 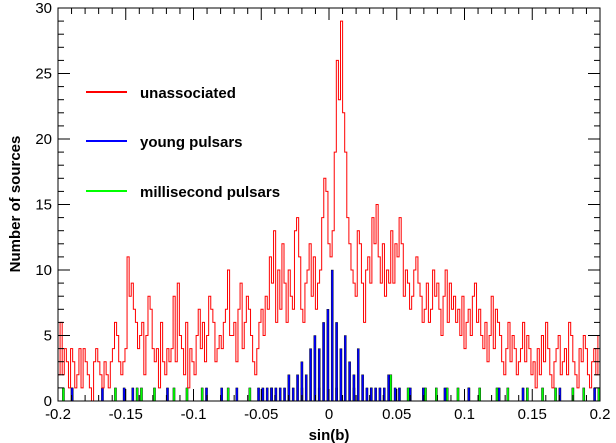 I want to click on y-tick-label: 15, so click(x=43, y=205).